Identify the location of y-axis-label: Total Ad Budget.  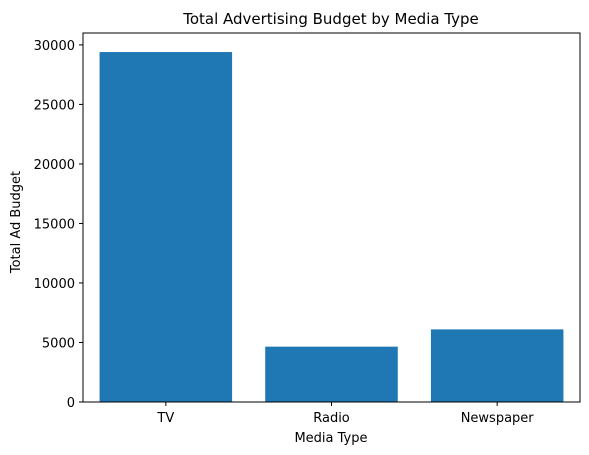
(16, 222).